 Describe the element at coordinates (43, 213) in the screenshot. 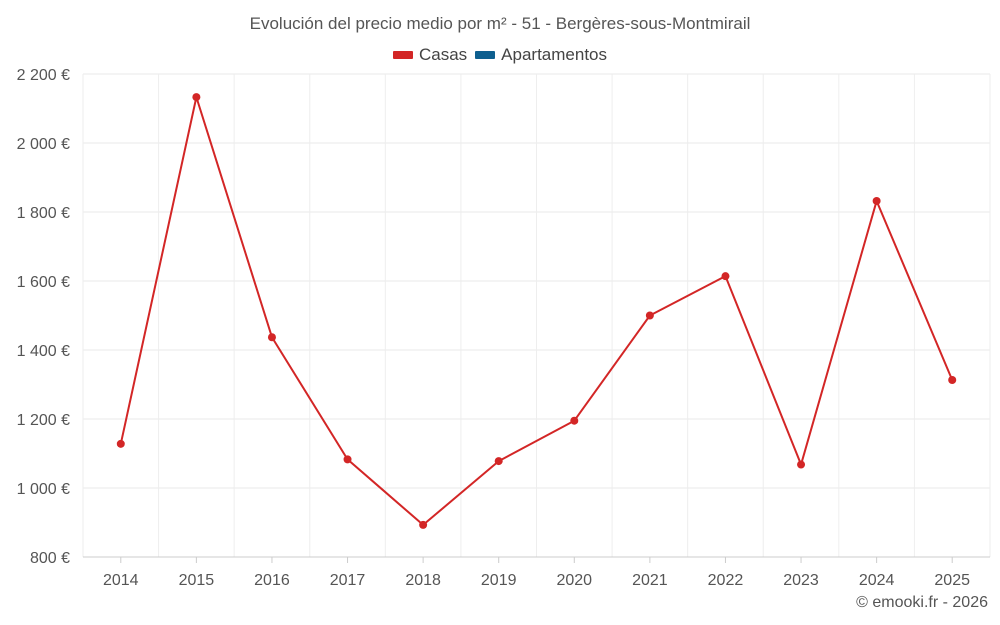

I see `y-tick-label: 1 800 €` at that location.